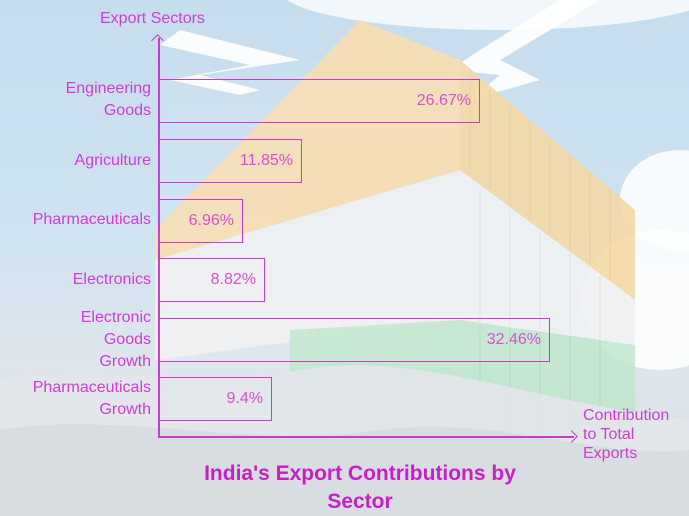 This screenshot has height=516, width=689. What do you see at coordinates (319, 101) in the screenshot?
I see `bar-engineering-goods: 26.67%` at bounding box center [319, 101].